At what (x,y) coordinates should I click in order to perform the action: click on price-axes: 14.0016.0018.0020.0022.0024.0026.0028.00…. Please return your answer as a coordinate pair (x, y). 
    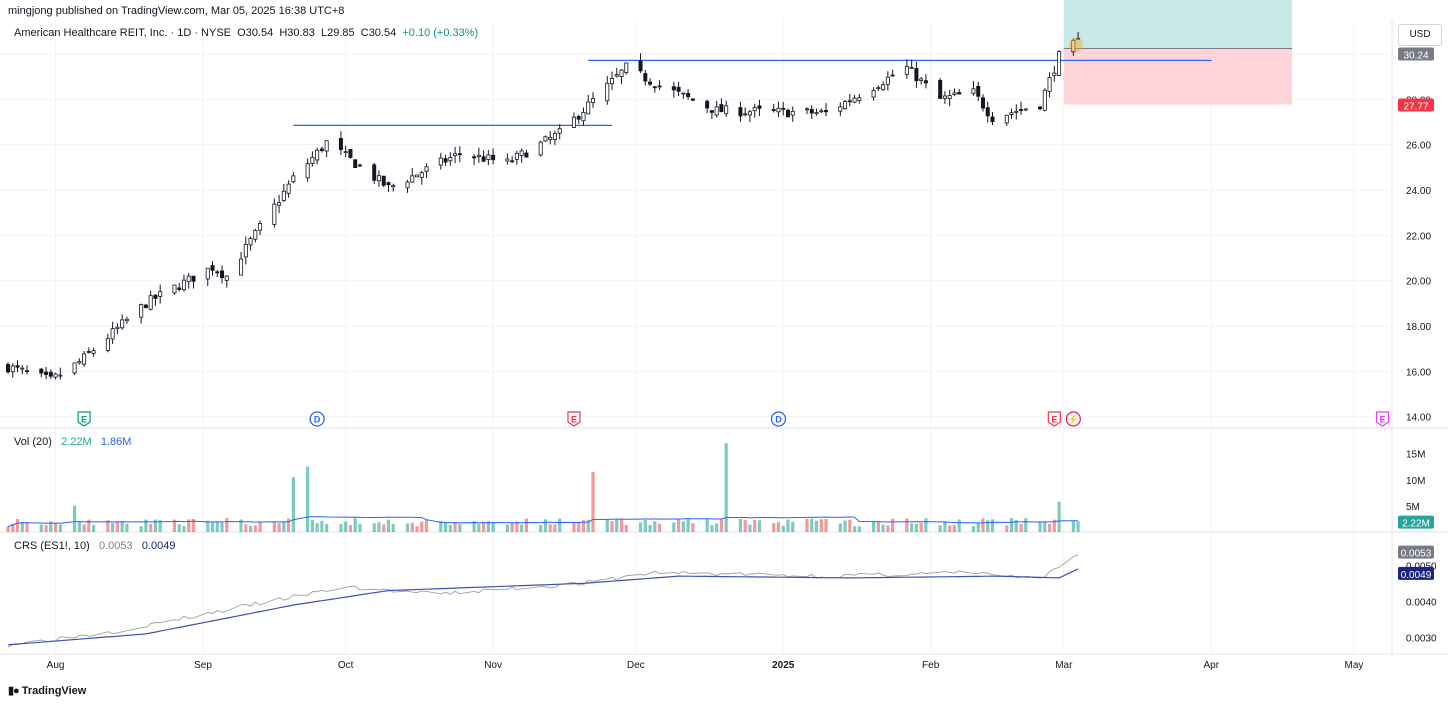
    Looking at the image, I should click on (1417, 340).